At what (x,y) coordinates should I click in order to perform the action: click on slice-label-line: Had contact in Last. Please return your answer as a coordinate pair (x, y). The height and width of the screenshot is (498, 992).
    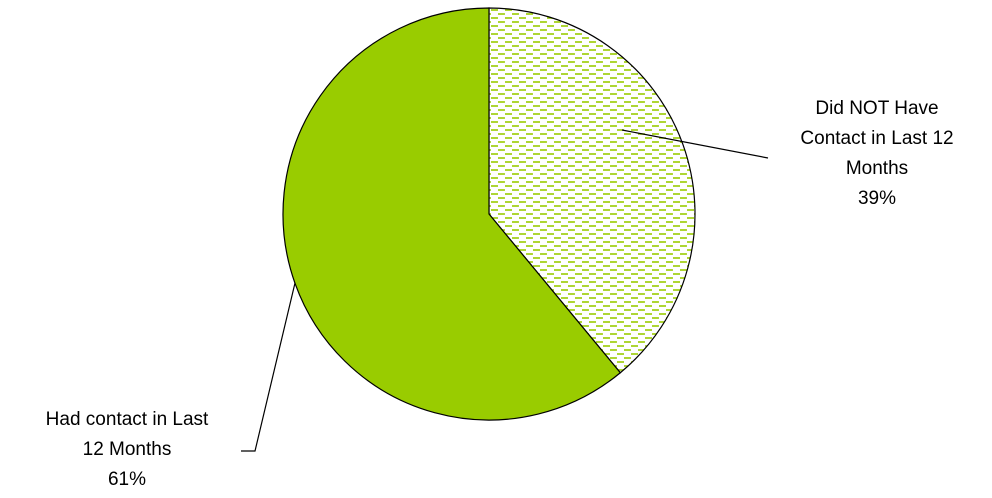
    Looking at the image, I should click on (127, 419).